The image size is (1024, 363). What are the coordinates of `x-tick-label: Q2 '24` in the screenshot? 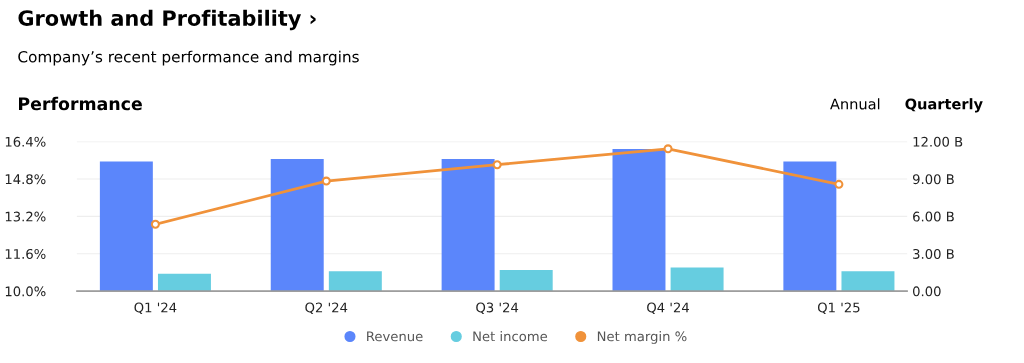 It's located at (326, 308).